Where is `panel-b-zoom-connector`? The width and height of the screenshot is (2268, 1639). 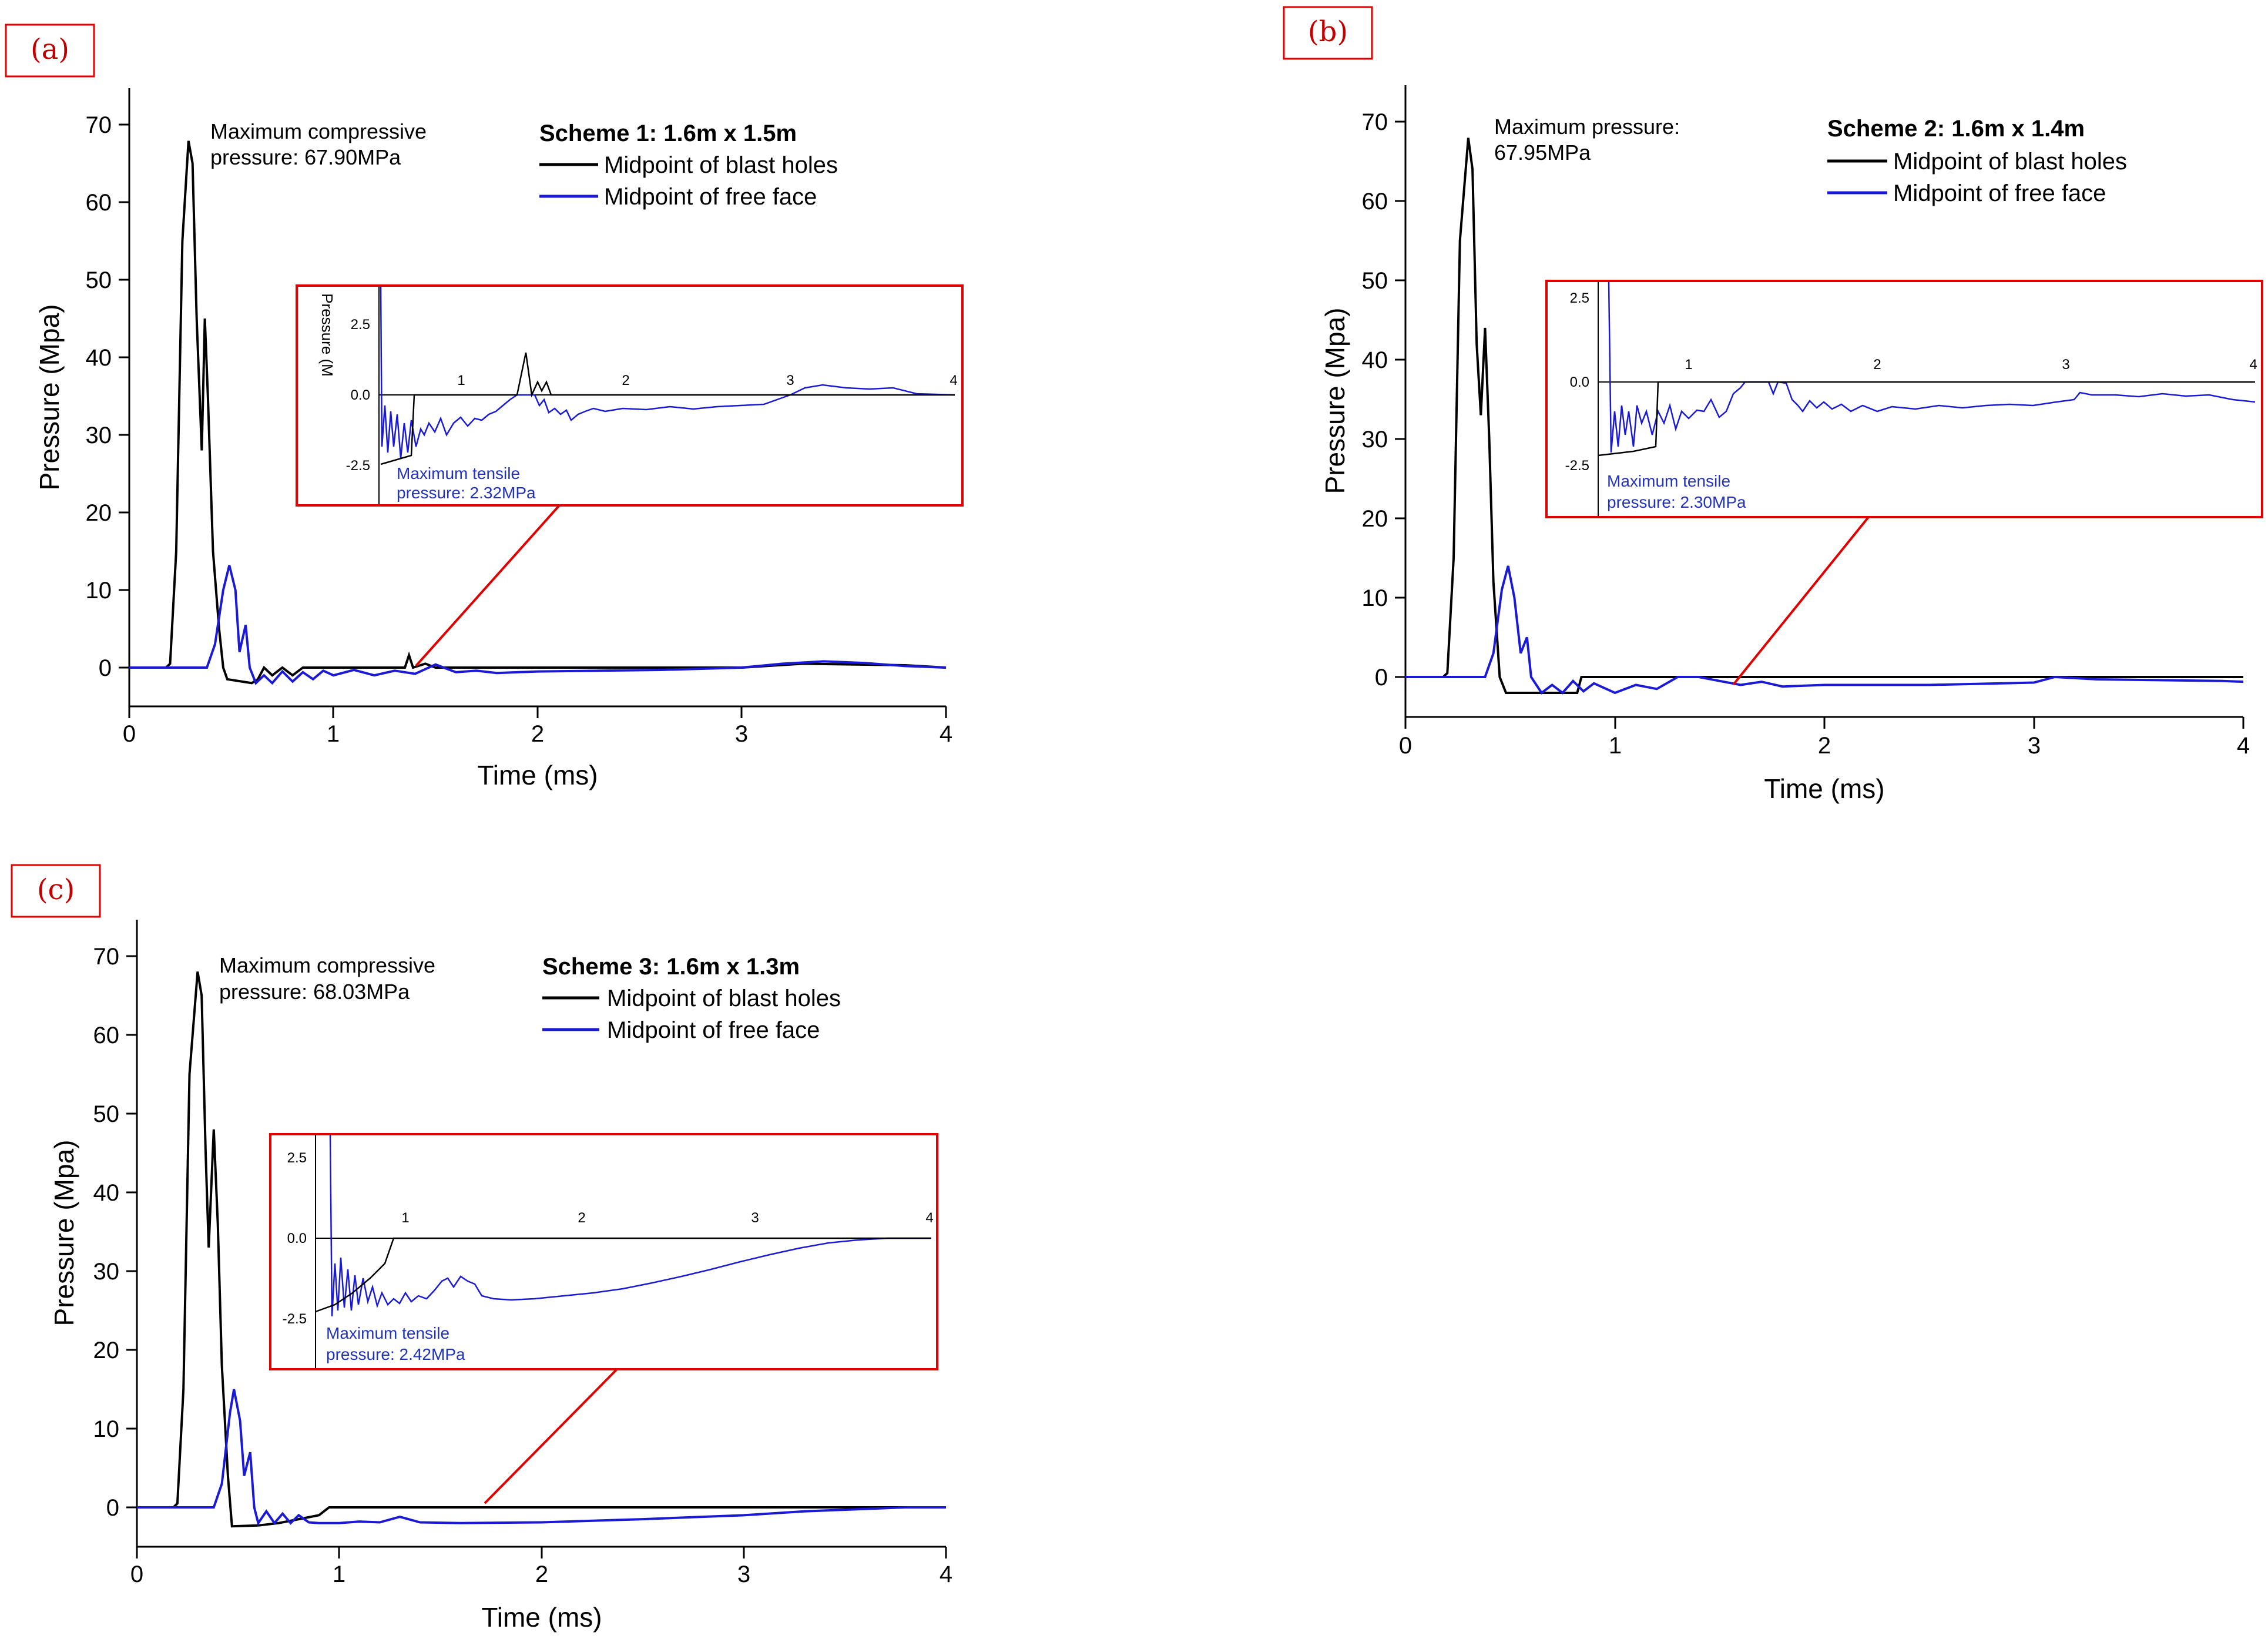 panel-b-zoom-connector is located at coordinates (1801, 601).